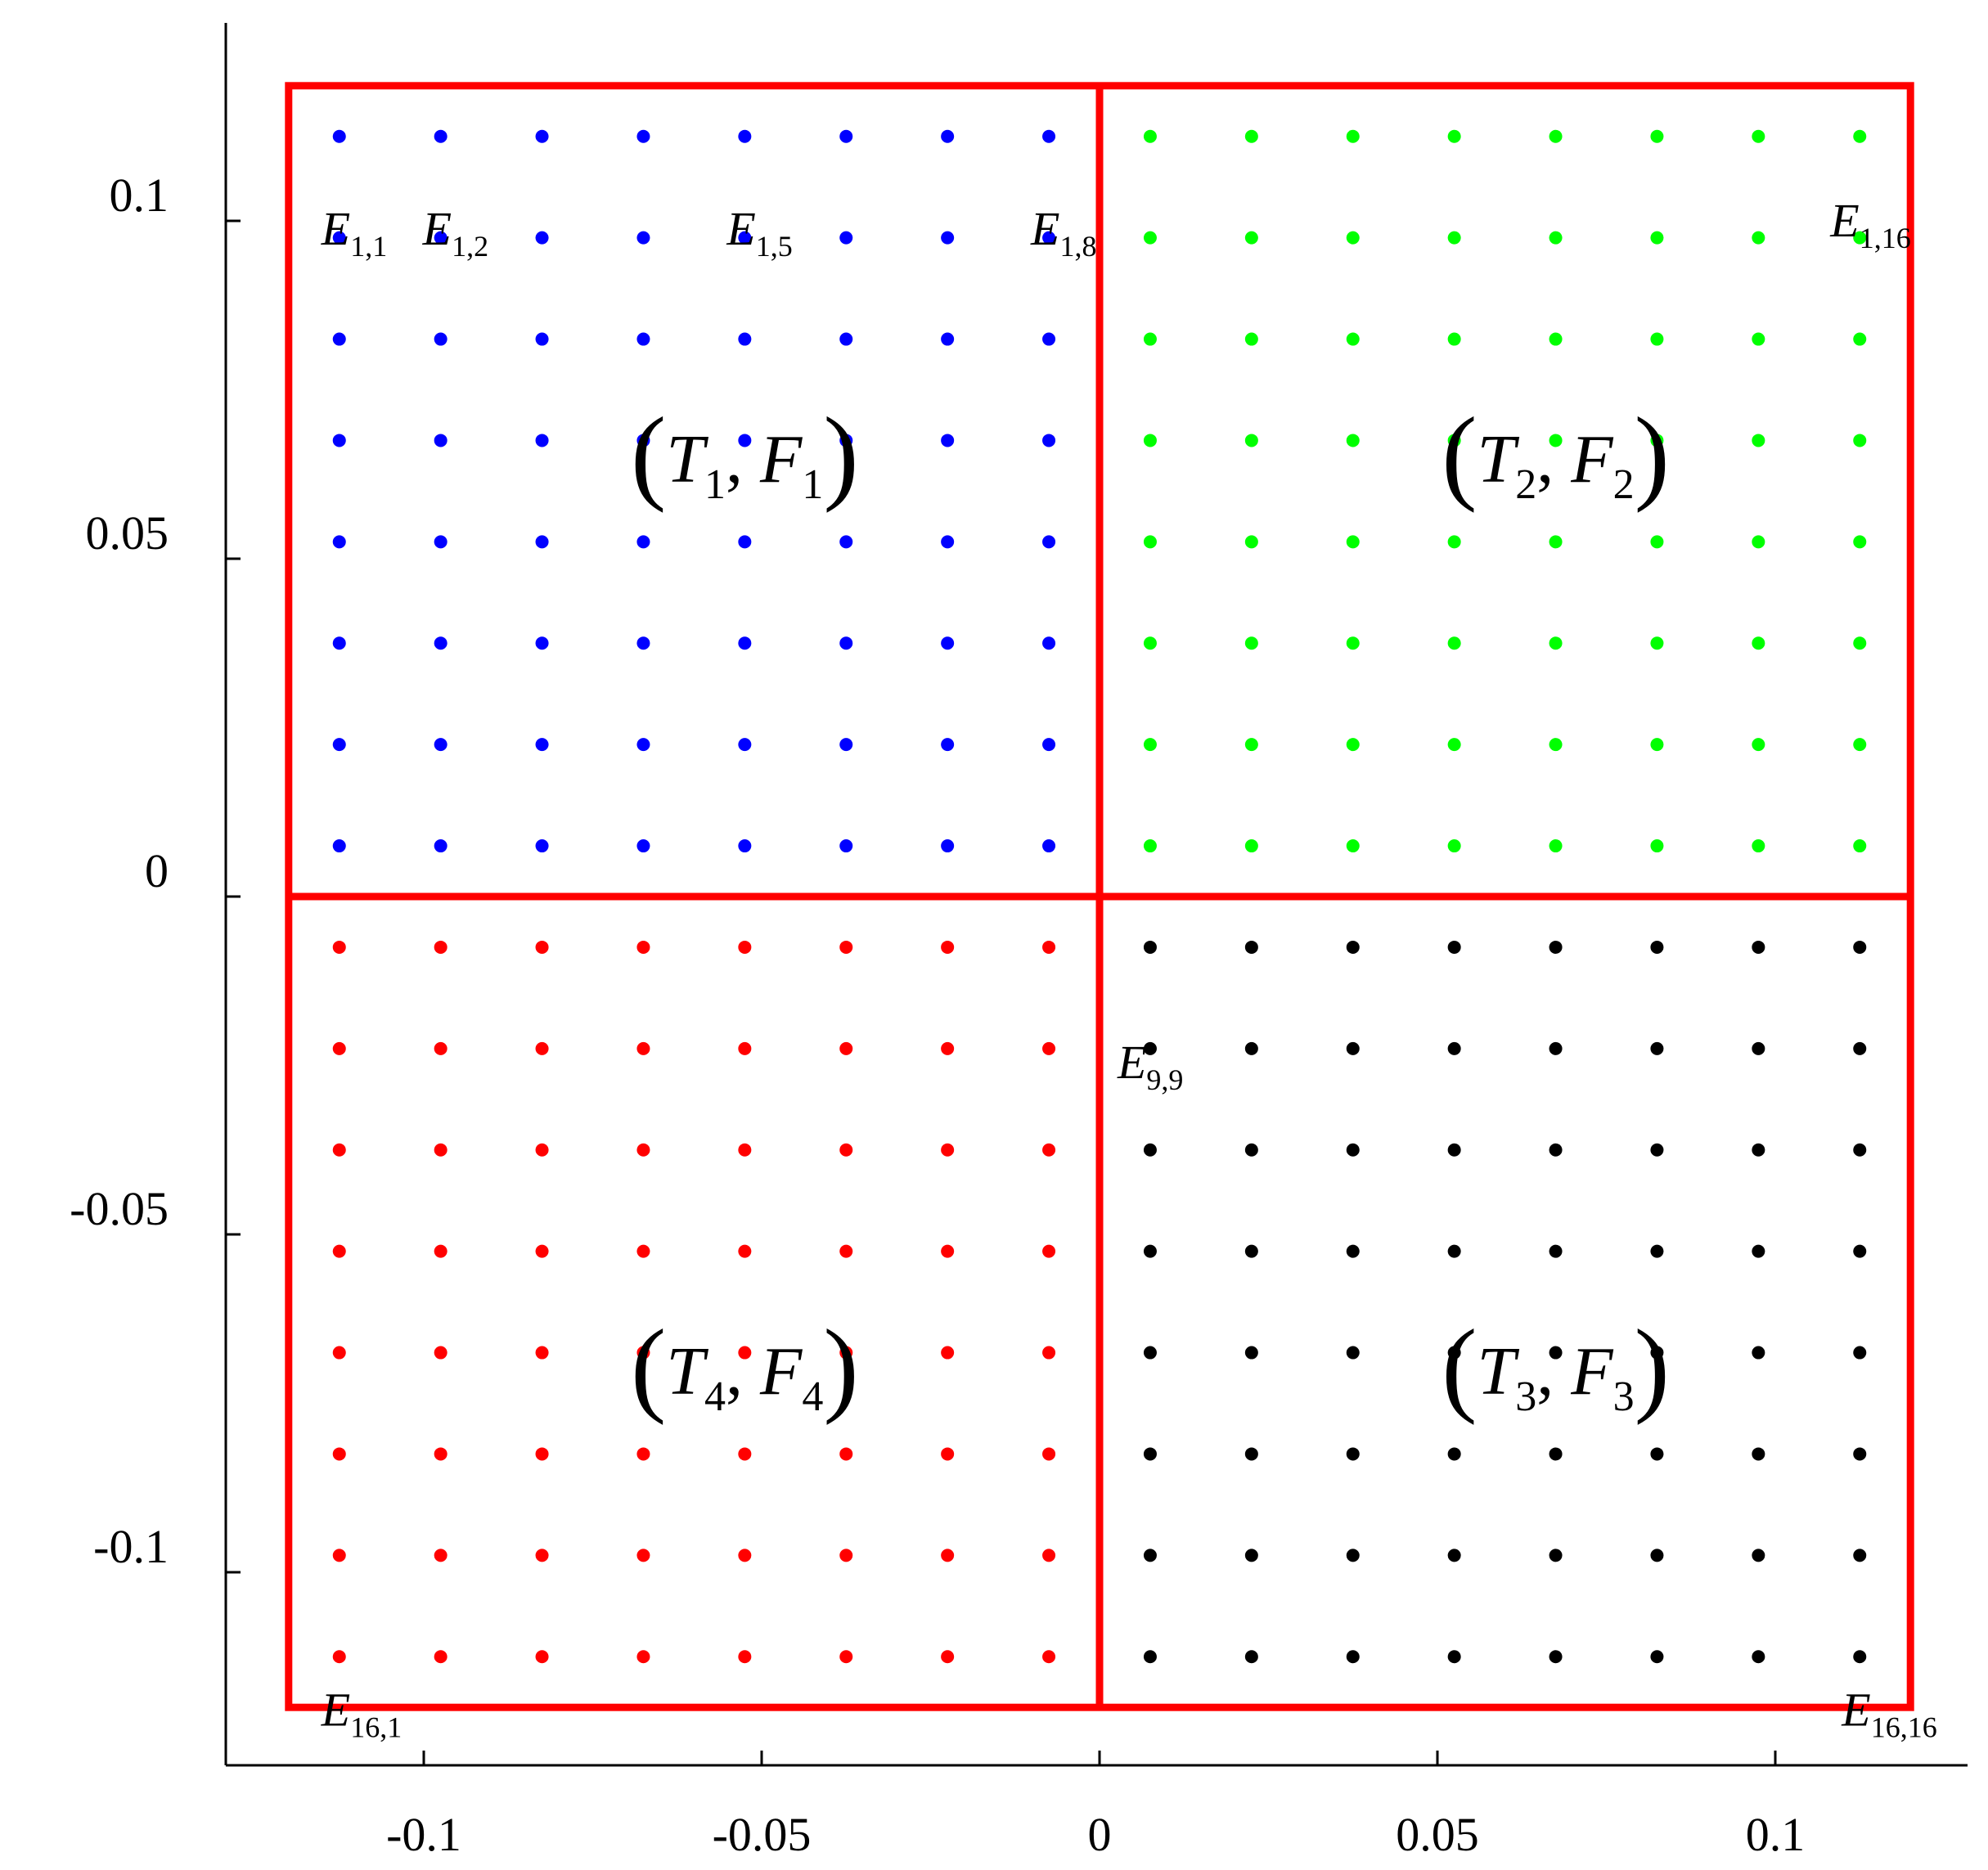 The image size is (1988, 1870). What do you see at coordinates (1904, 1726) in the screenshot?
I see `element-label-subscript: 16,16` at bounding box center [1904, 1726].